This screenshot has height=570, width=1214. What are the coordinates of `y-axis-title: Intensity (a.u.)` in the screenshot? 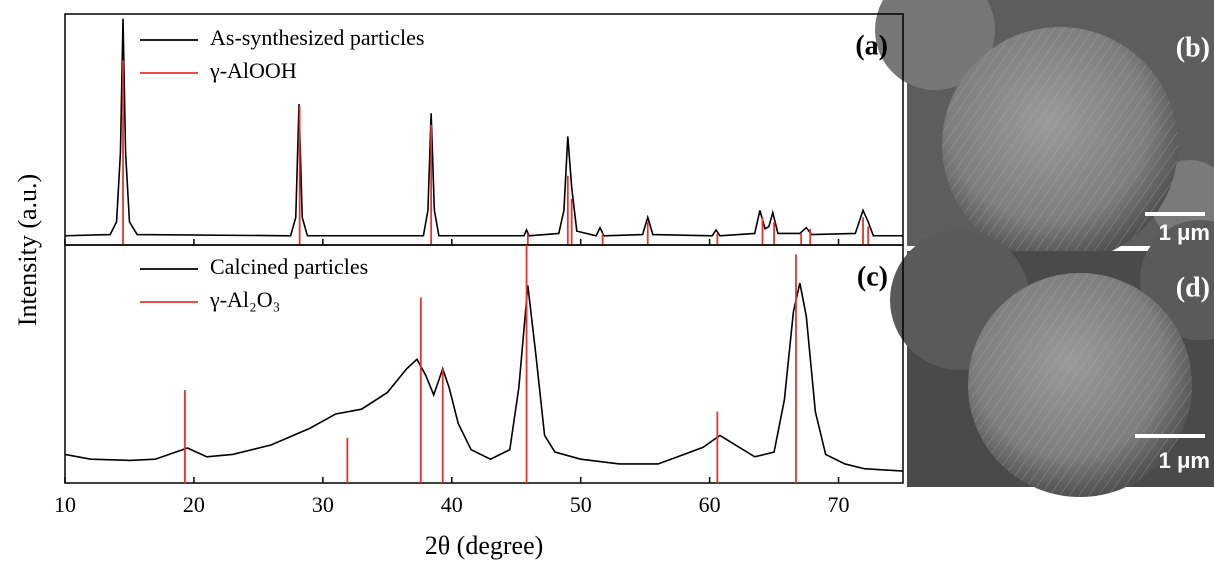 It's located at (27, 250).